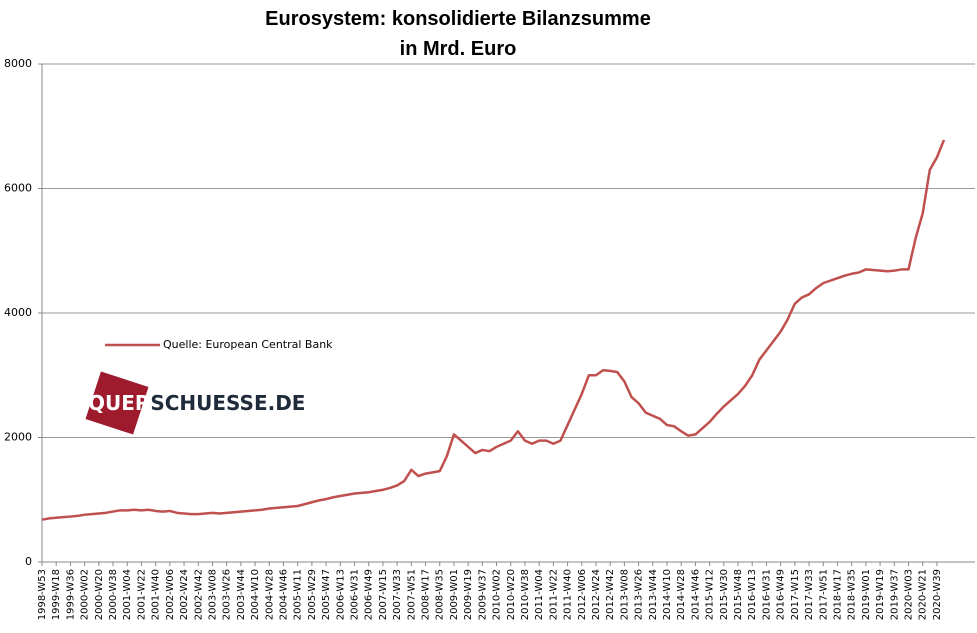 This screenshot has width=977, height=633. Describe the element at coordinates (695, 594) in the screenshot. I see `x-tick-label: 2014-W46` at that location.